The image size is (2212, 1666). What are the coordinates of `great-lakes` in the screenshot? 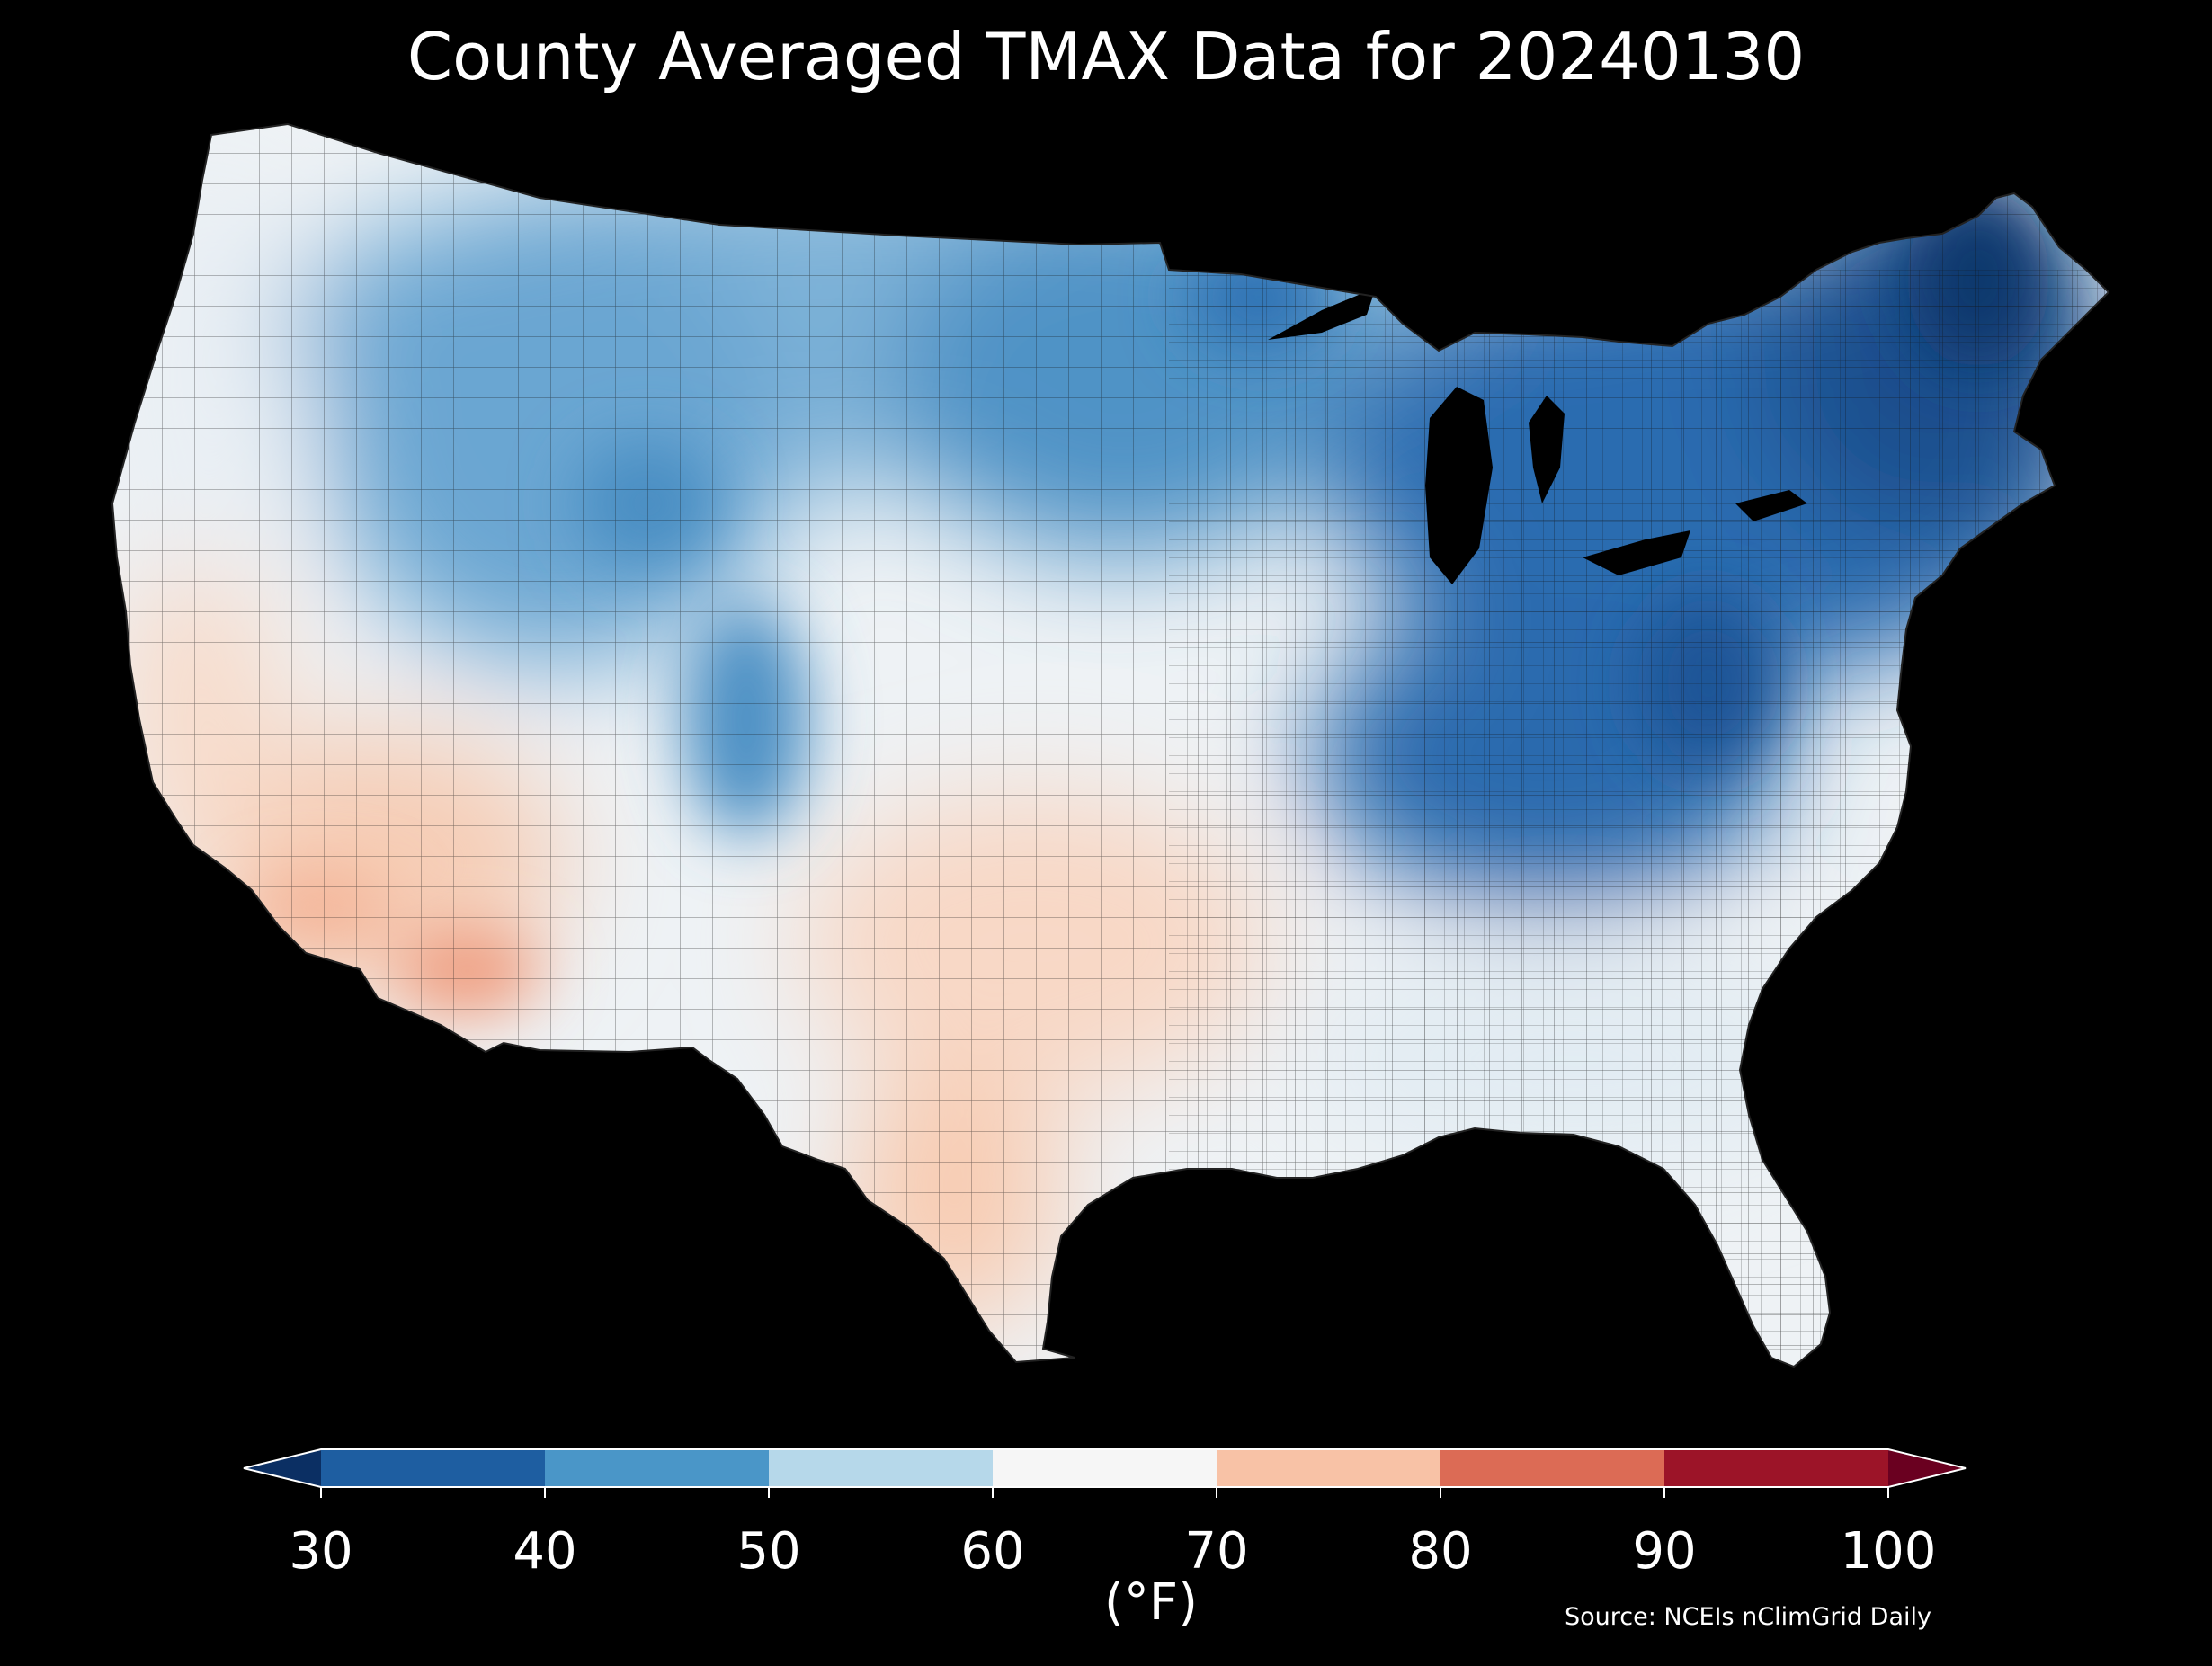 It's located at (1537, 436).